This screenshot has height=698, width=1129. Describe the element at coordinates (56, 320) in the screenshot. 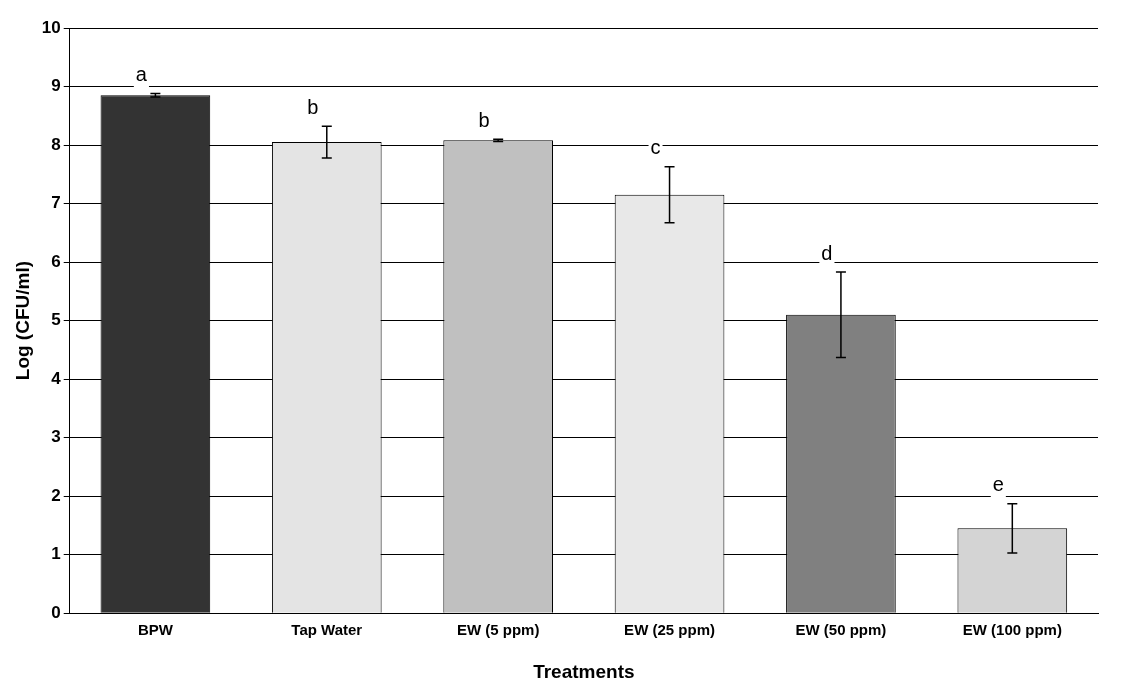

I see `y-tick-label: 5` at that location.